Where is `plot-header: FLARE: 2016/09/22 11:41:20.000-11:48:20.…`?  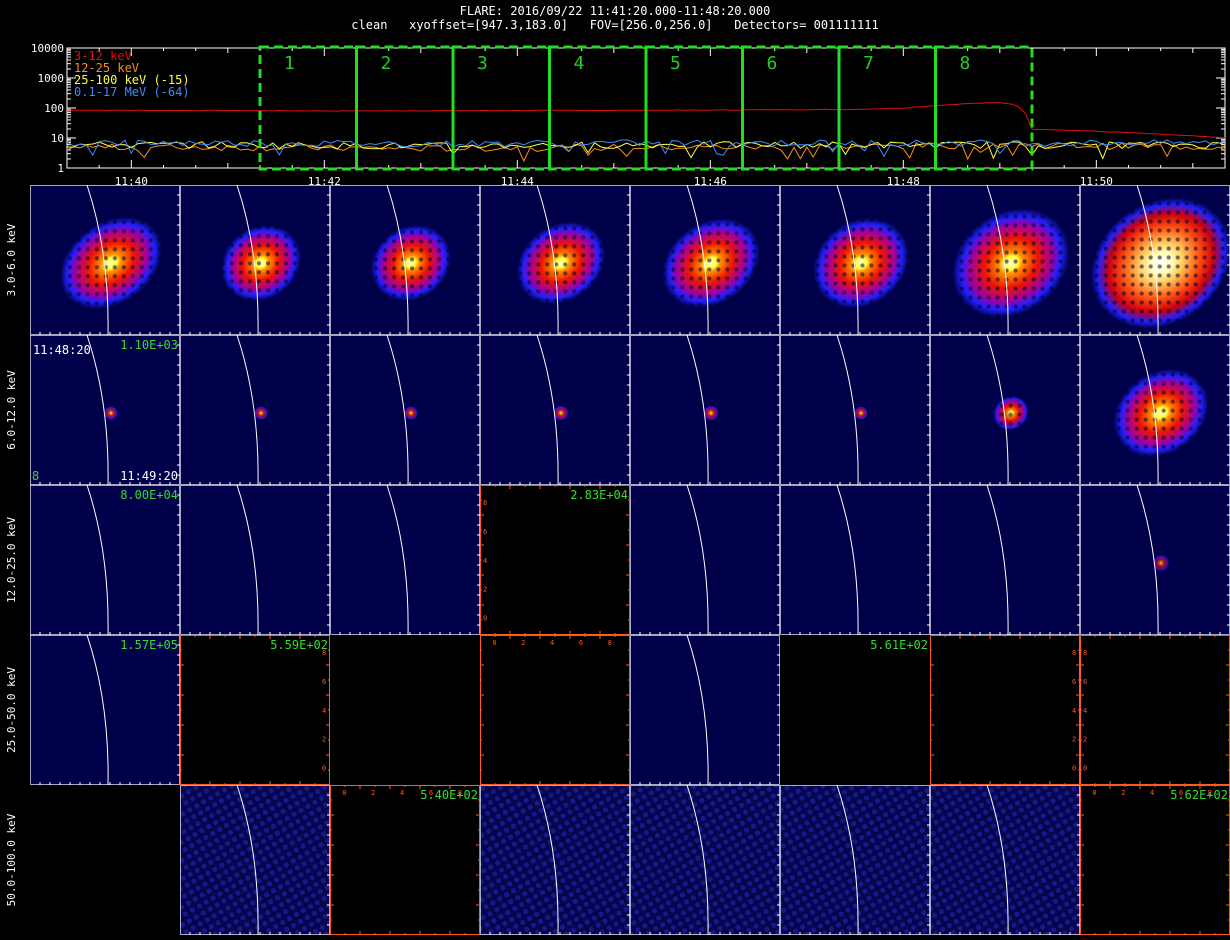
plot-header: FLARE: 2016/09/22 11:41:20.000-11:48:20.… is located at coordinates (615, 20).